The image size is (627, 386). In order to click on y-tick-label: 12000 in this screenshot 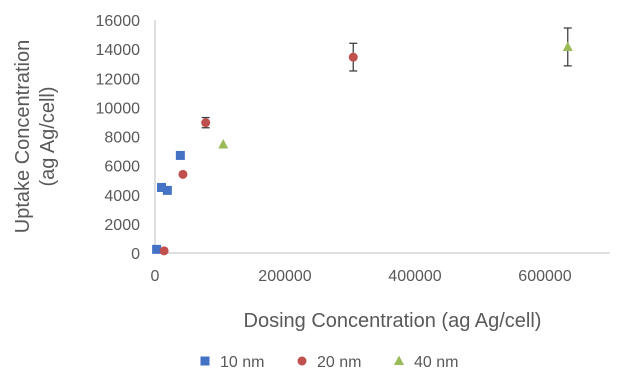, I will do `click(118, 79)`.